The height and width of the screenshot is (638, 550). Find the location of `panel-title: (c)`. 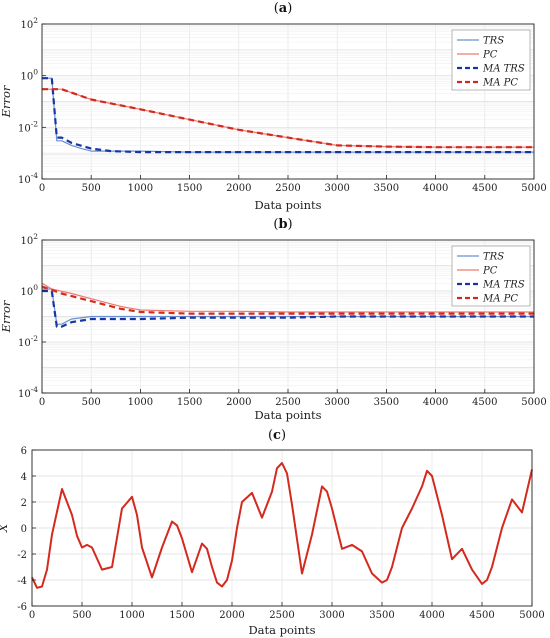

panel-title: (c) is located at coordinates (277, 435).